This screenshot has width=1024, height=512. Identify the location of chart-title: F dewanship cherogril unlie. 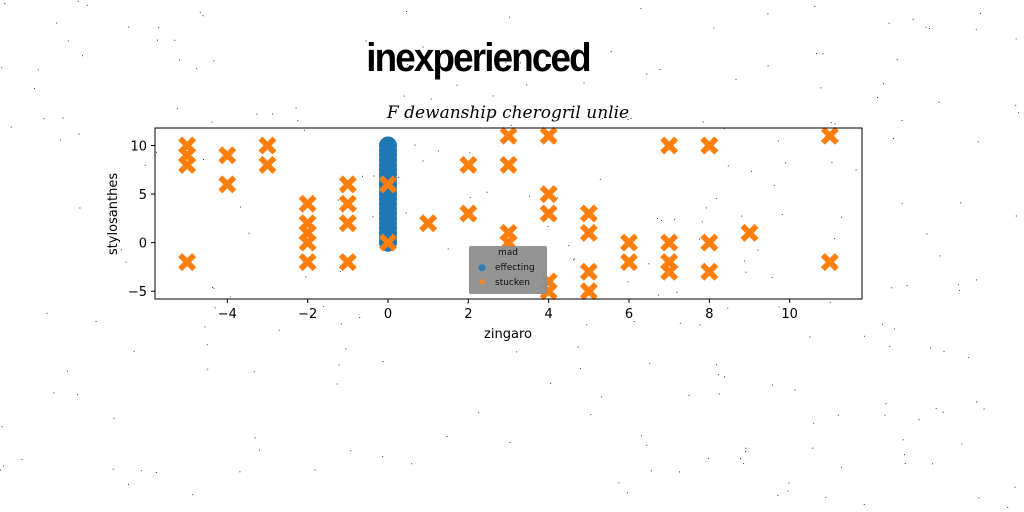
(507, 113).